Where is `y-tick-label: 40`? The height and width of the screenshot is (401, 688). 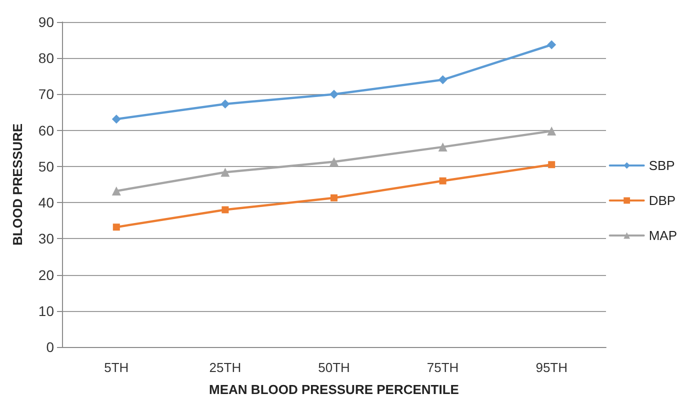 y-tick-label: 40 is located at coordinates (46, 202).